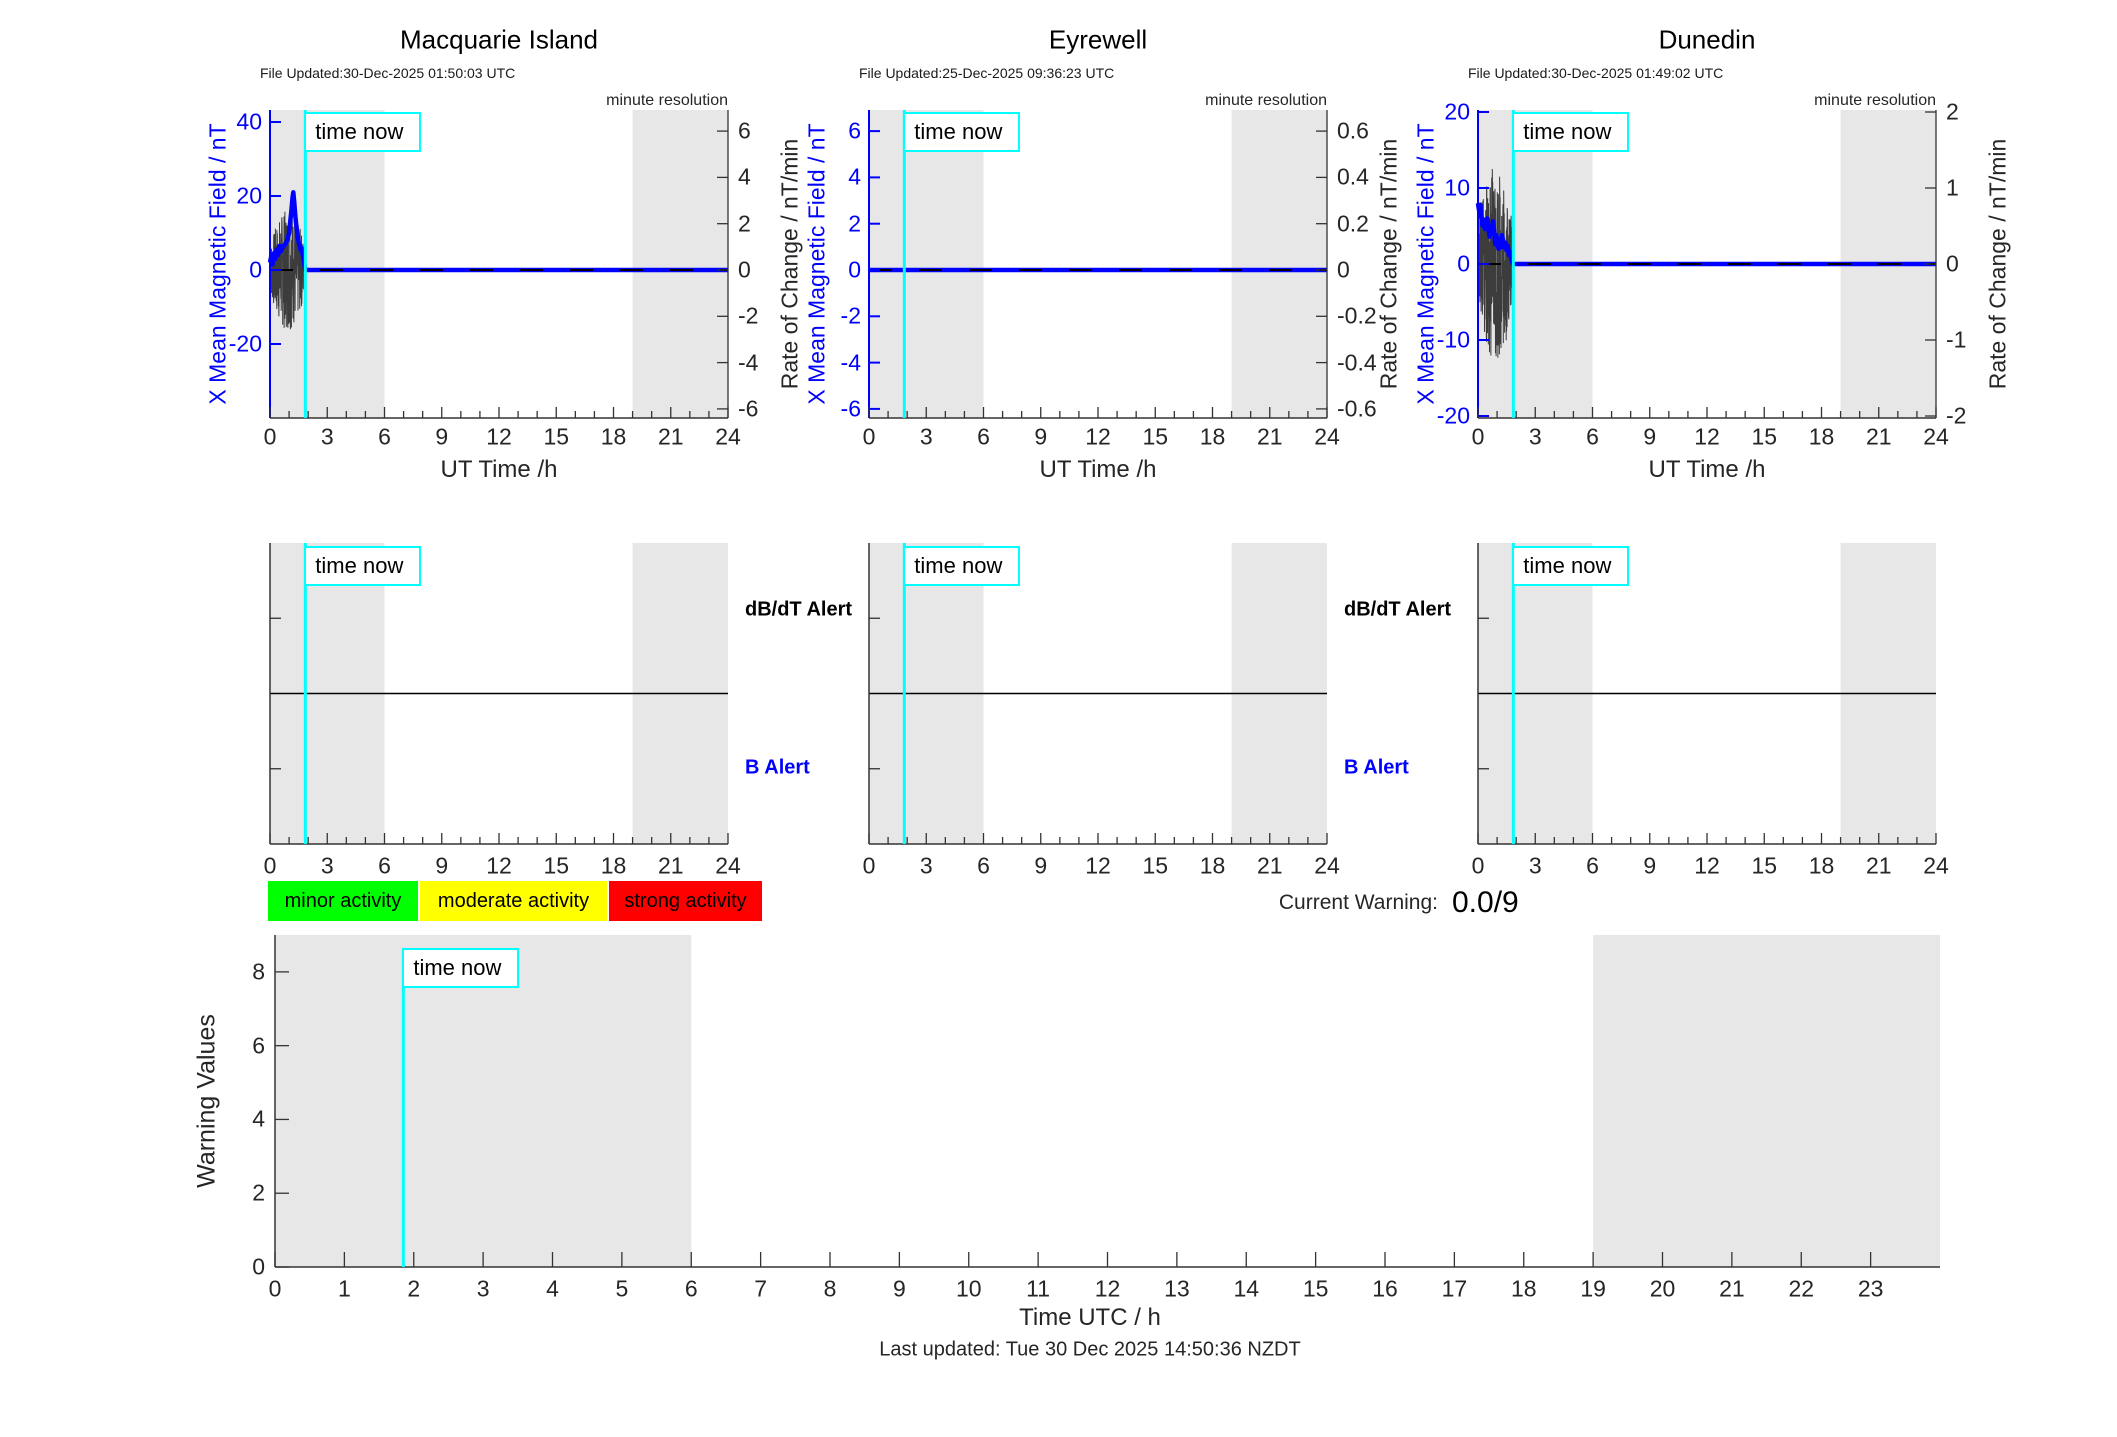 The width and height of the screenshot is (2117, 1437). What do you see at coordinates (1870, 1288) in the screenshot?
I see `warning-x-tick-label: 23` at bounding box center [1870, 1288].